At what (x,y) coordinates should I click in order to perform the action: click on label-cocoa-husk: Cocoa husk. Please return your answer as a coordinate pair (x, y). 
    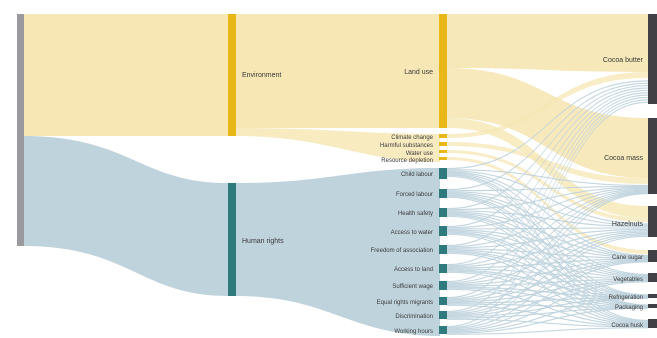
    Looking at the image, I should click on (627, 326).